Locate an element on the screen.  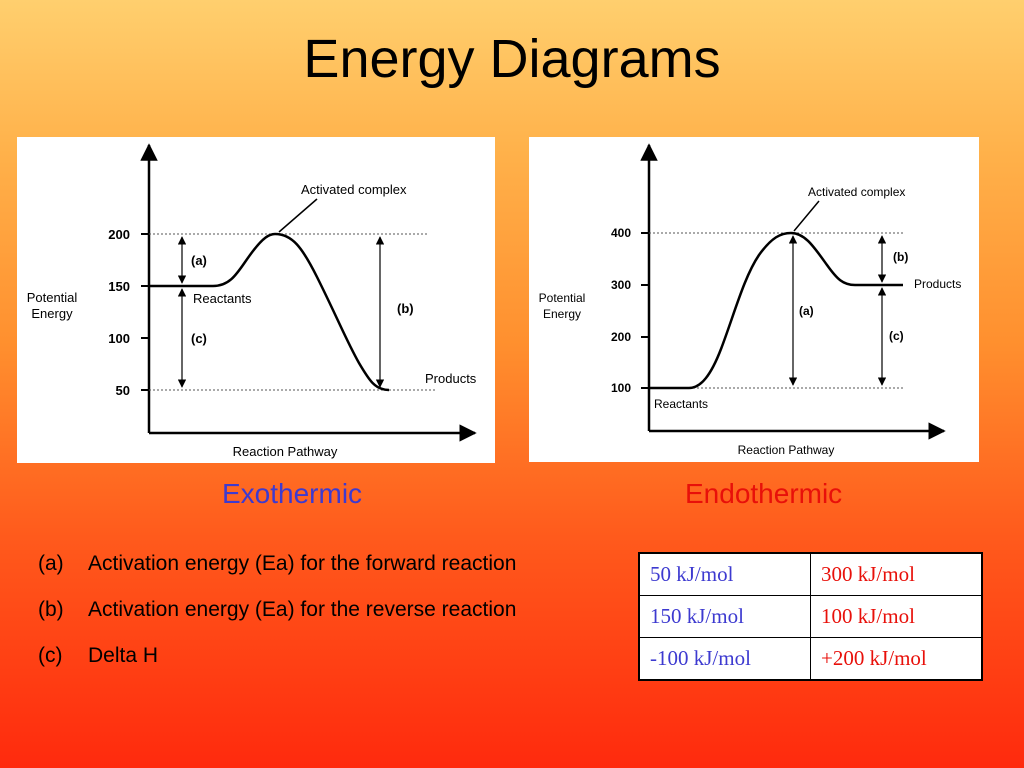
tick-label: 150 is located at coordinates (119, 286).